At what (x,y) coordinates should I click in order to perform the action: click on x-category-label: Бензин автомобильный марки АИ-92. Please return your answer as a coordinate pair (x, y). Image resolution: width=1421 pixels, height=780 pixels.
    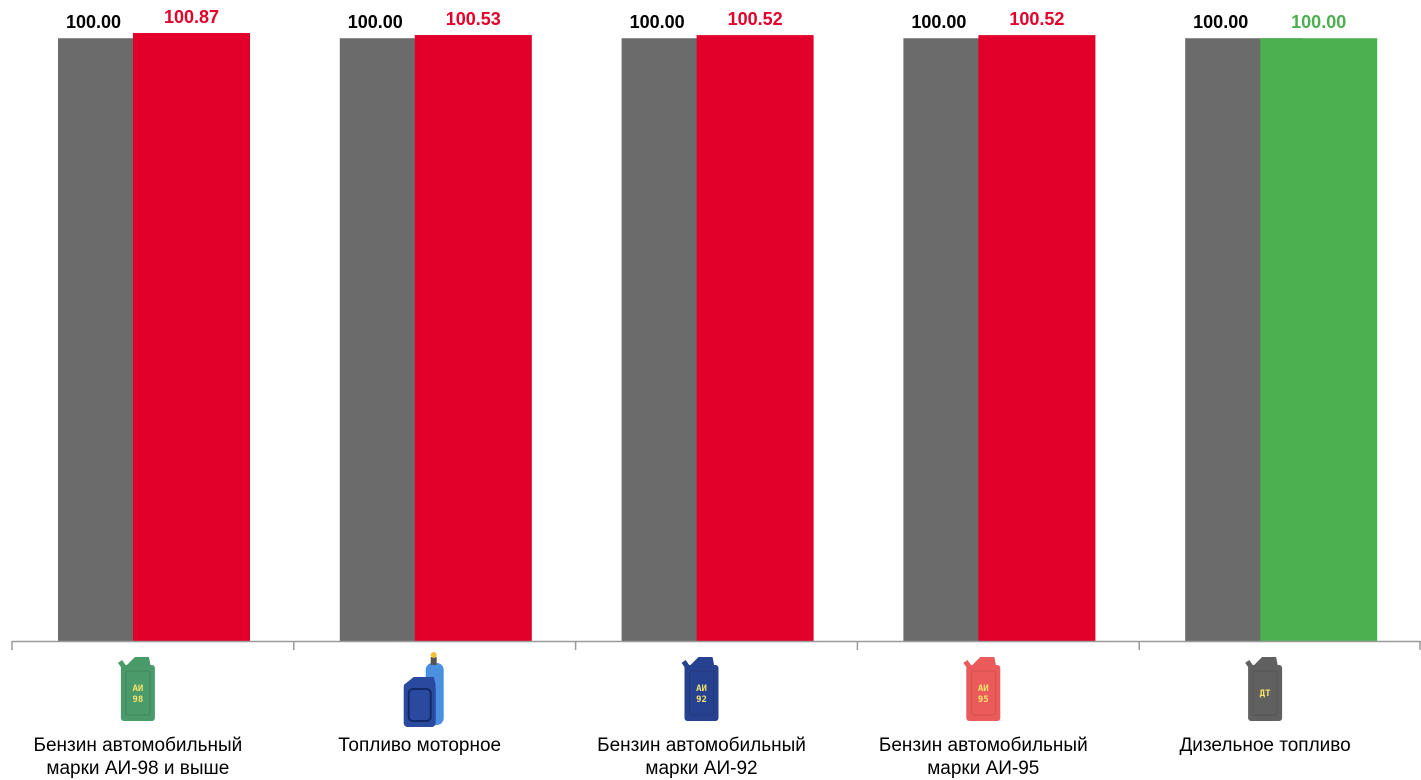
    Looking at the image, I should click on (702, 757).